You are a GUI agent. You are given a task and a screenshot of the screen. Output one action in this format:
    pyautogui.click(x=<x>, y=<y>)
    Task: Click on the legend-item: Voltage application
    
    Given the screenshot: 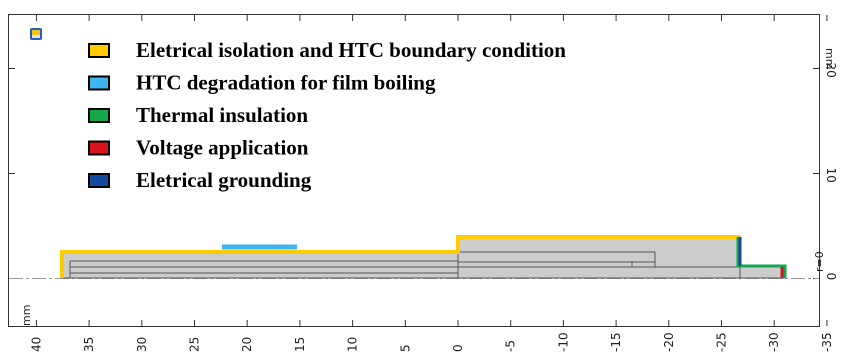 What is the action you would take?
    pyautogui.click(x=198, y=148)
    